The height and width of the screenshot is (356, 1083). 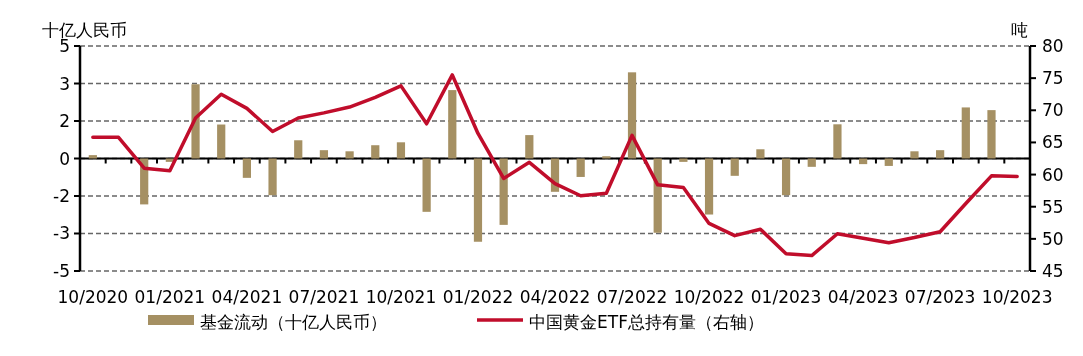 I want to click on y2-tick-label: 70, so click(x=1053, y=110).